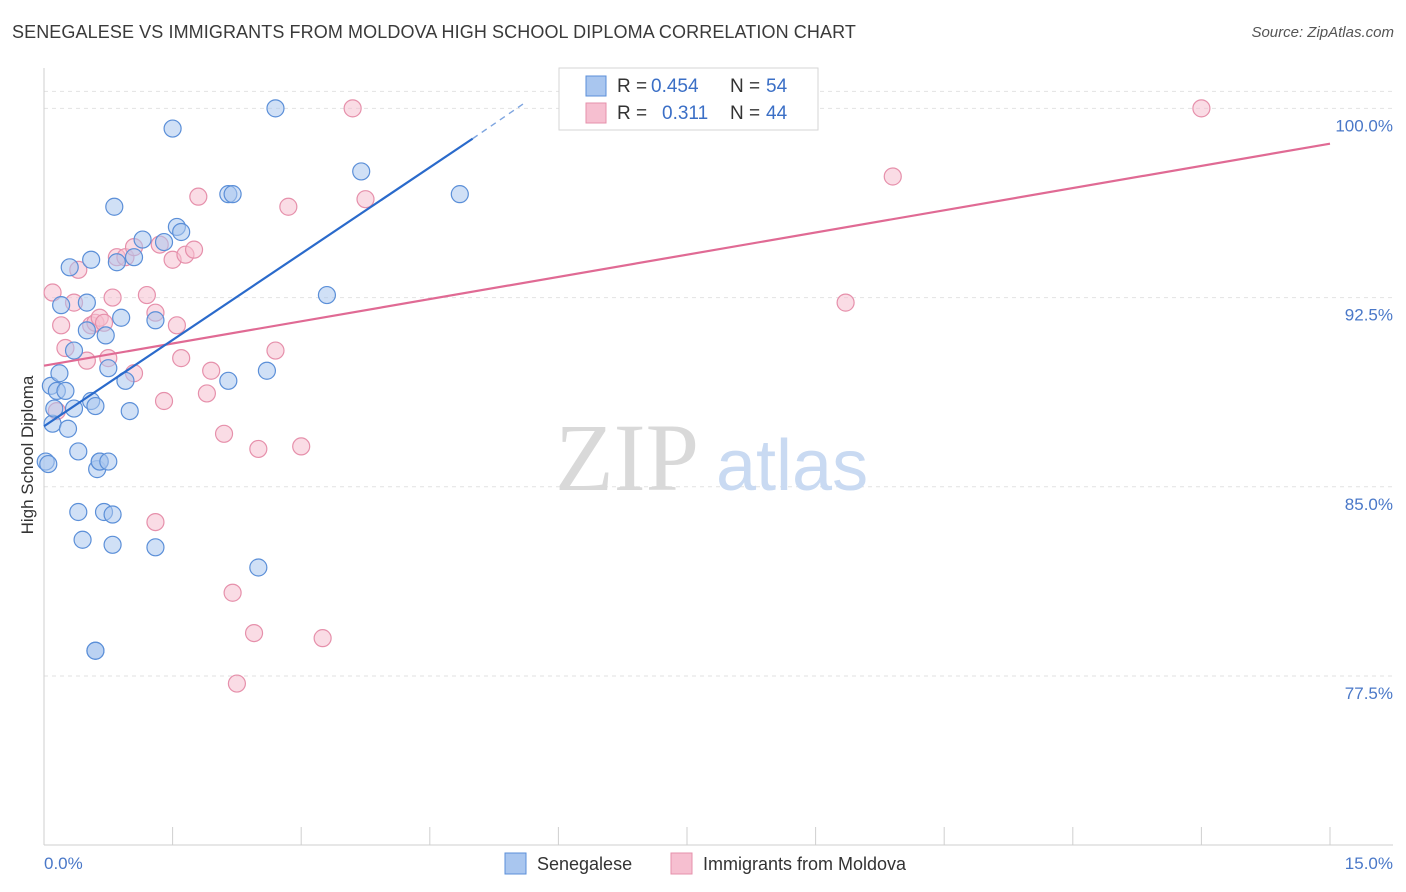 The height and width of the screenshot is (892, 1406). Describe the element at coordinates (515, 863) in the screenshot. I see `bottom-legend-swatch-senegalese` at that location.